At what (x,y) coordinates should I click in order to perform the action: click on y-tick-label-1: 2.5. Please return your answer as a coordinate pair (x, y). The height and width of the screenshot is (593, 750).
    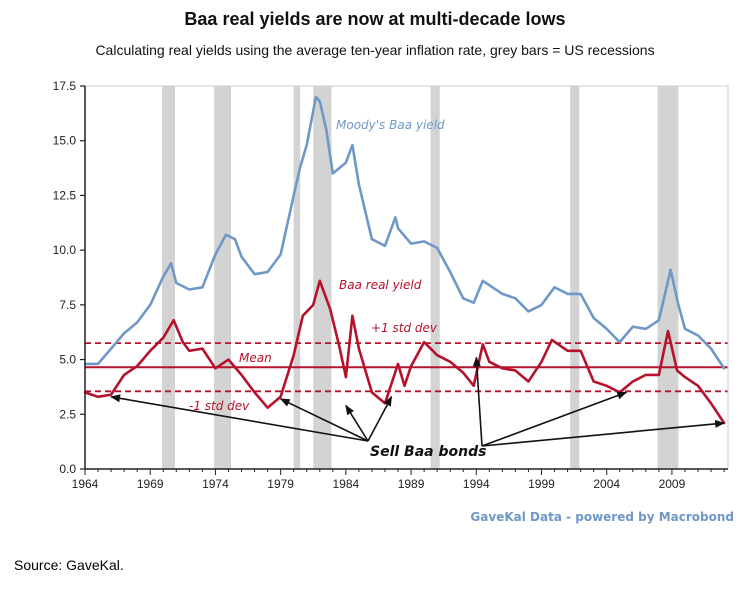
    Looking at the image, I should click on (67, 414).